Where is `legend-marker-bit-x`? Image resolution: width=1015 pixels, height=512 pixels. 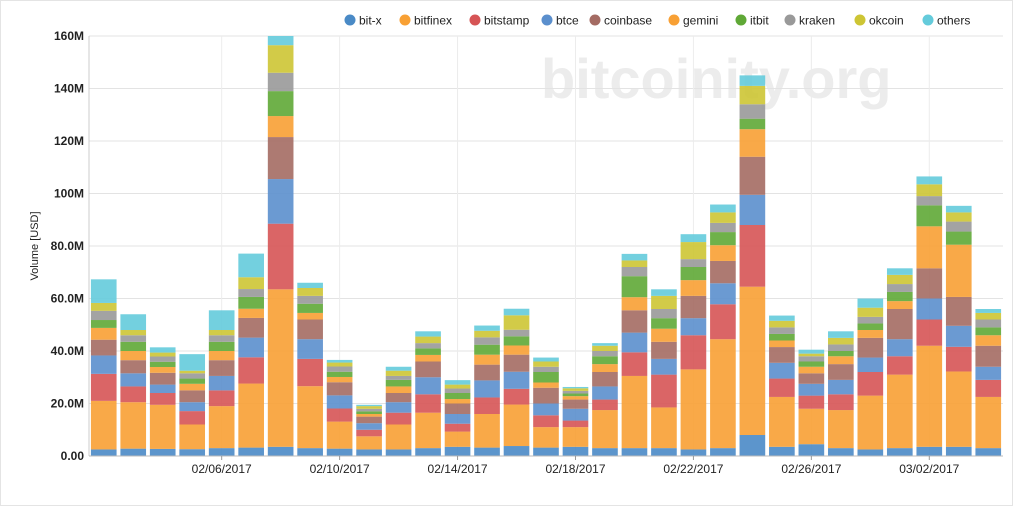 legend-marker-bit-x is located at coordinates (350, 20).